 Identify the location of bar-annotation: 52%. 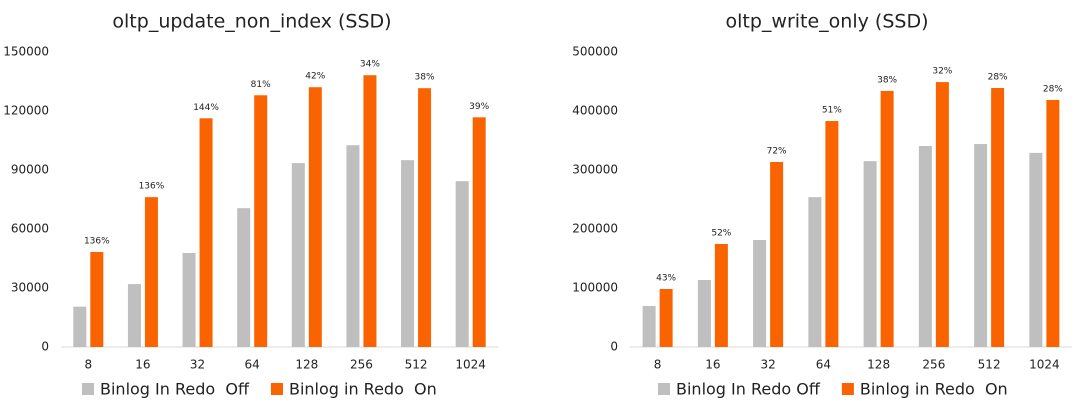
(721, 233).